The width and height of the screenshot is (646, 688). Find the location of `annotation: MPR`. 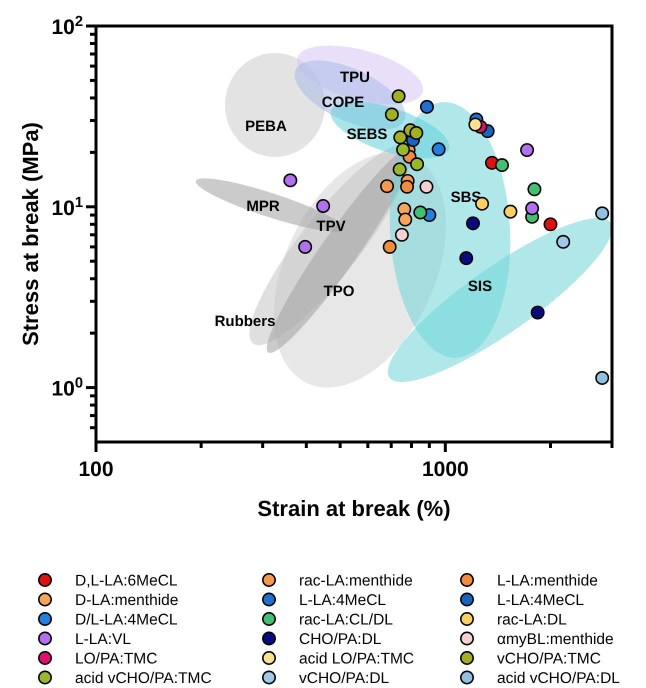

annotation: MPR is located at coordinates (263, 206).